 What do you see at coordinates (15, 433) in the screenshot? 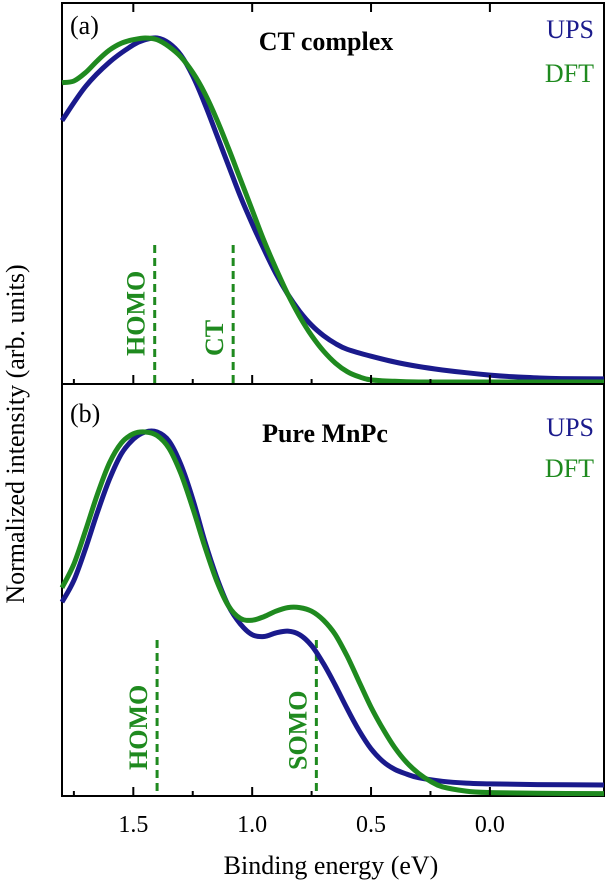
I see `y-axis-label: Normalized intensity (arb. units)` at bounding box center [15, 433].